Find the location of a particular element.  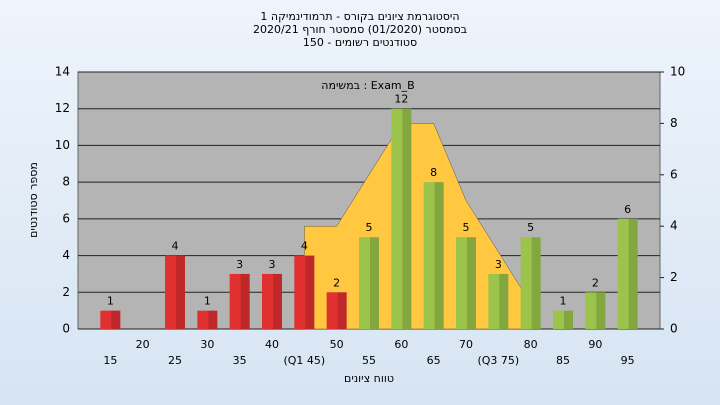

y2-tick-label: 0 is located at coordinates (674, 329).